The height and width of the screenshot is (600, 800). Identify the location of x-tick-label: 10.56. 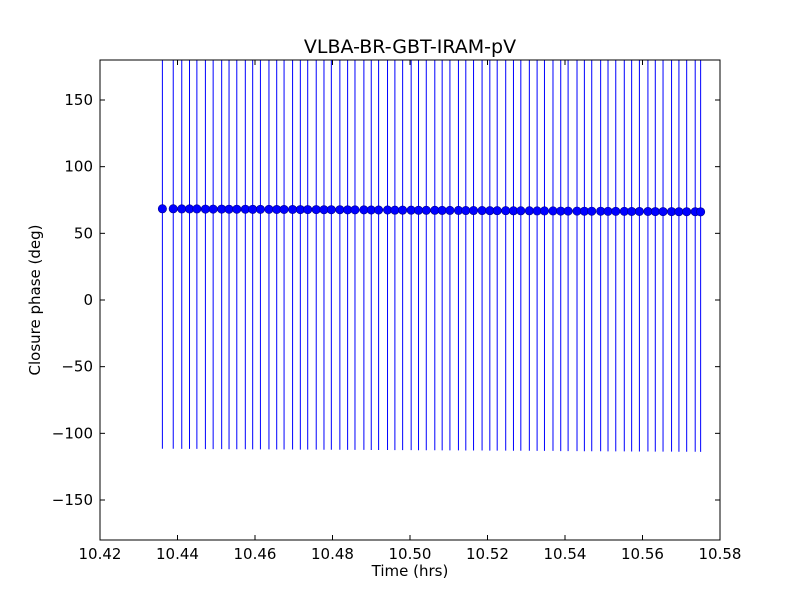
(642, 554).